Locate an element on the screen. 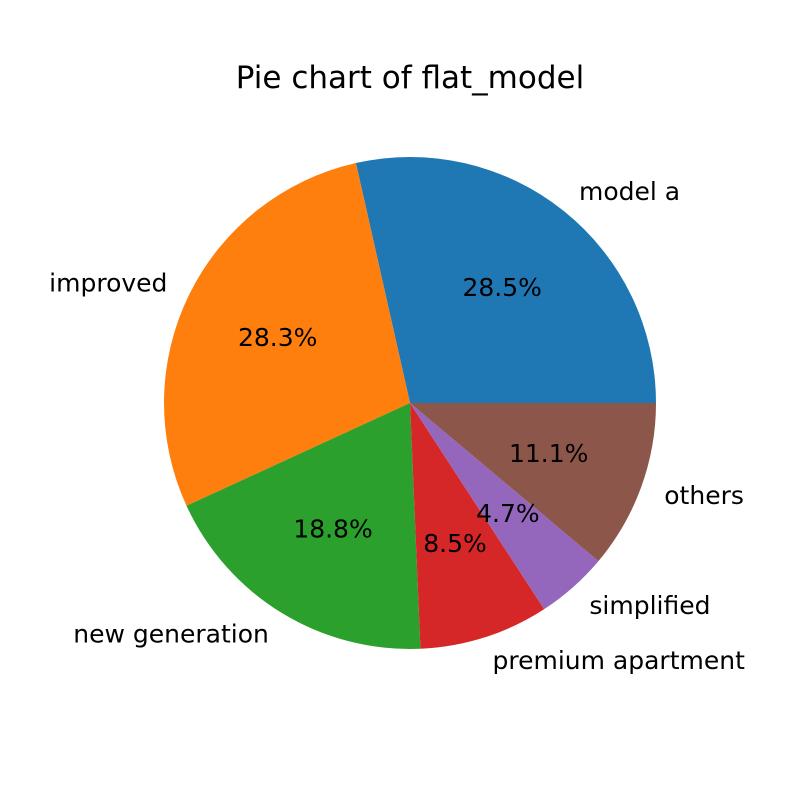 The width and height of the screenshot is (800, 800). category-label-others: others is located at coordinates (704, 495).